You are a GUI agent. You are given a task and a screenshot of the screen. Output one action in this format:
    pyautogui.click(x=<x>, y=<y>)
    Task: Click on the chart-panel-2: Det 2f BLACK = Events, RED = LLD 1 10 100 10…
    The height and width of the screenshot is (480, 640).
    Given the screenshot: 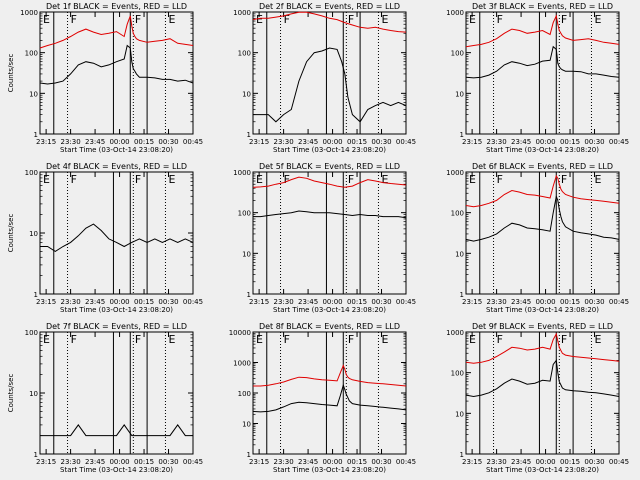 What is the action you would take?
    pyautogui.click(x=324, y=78)
    